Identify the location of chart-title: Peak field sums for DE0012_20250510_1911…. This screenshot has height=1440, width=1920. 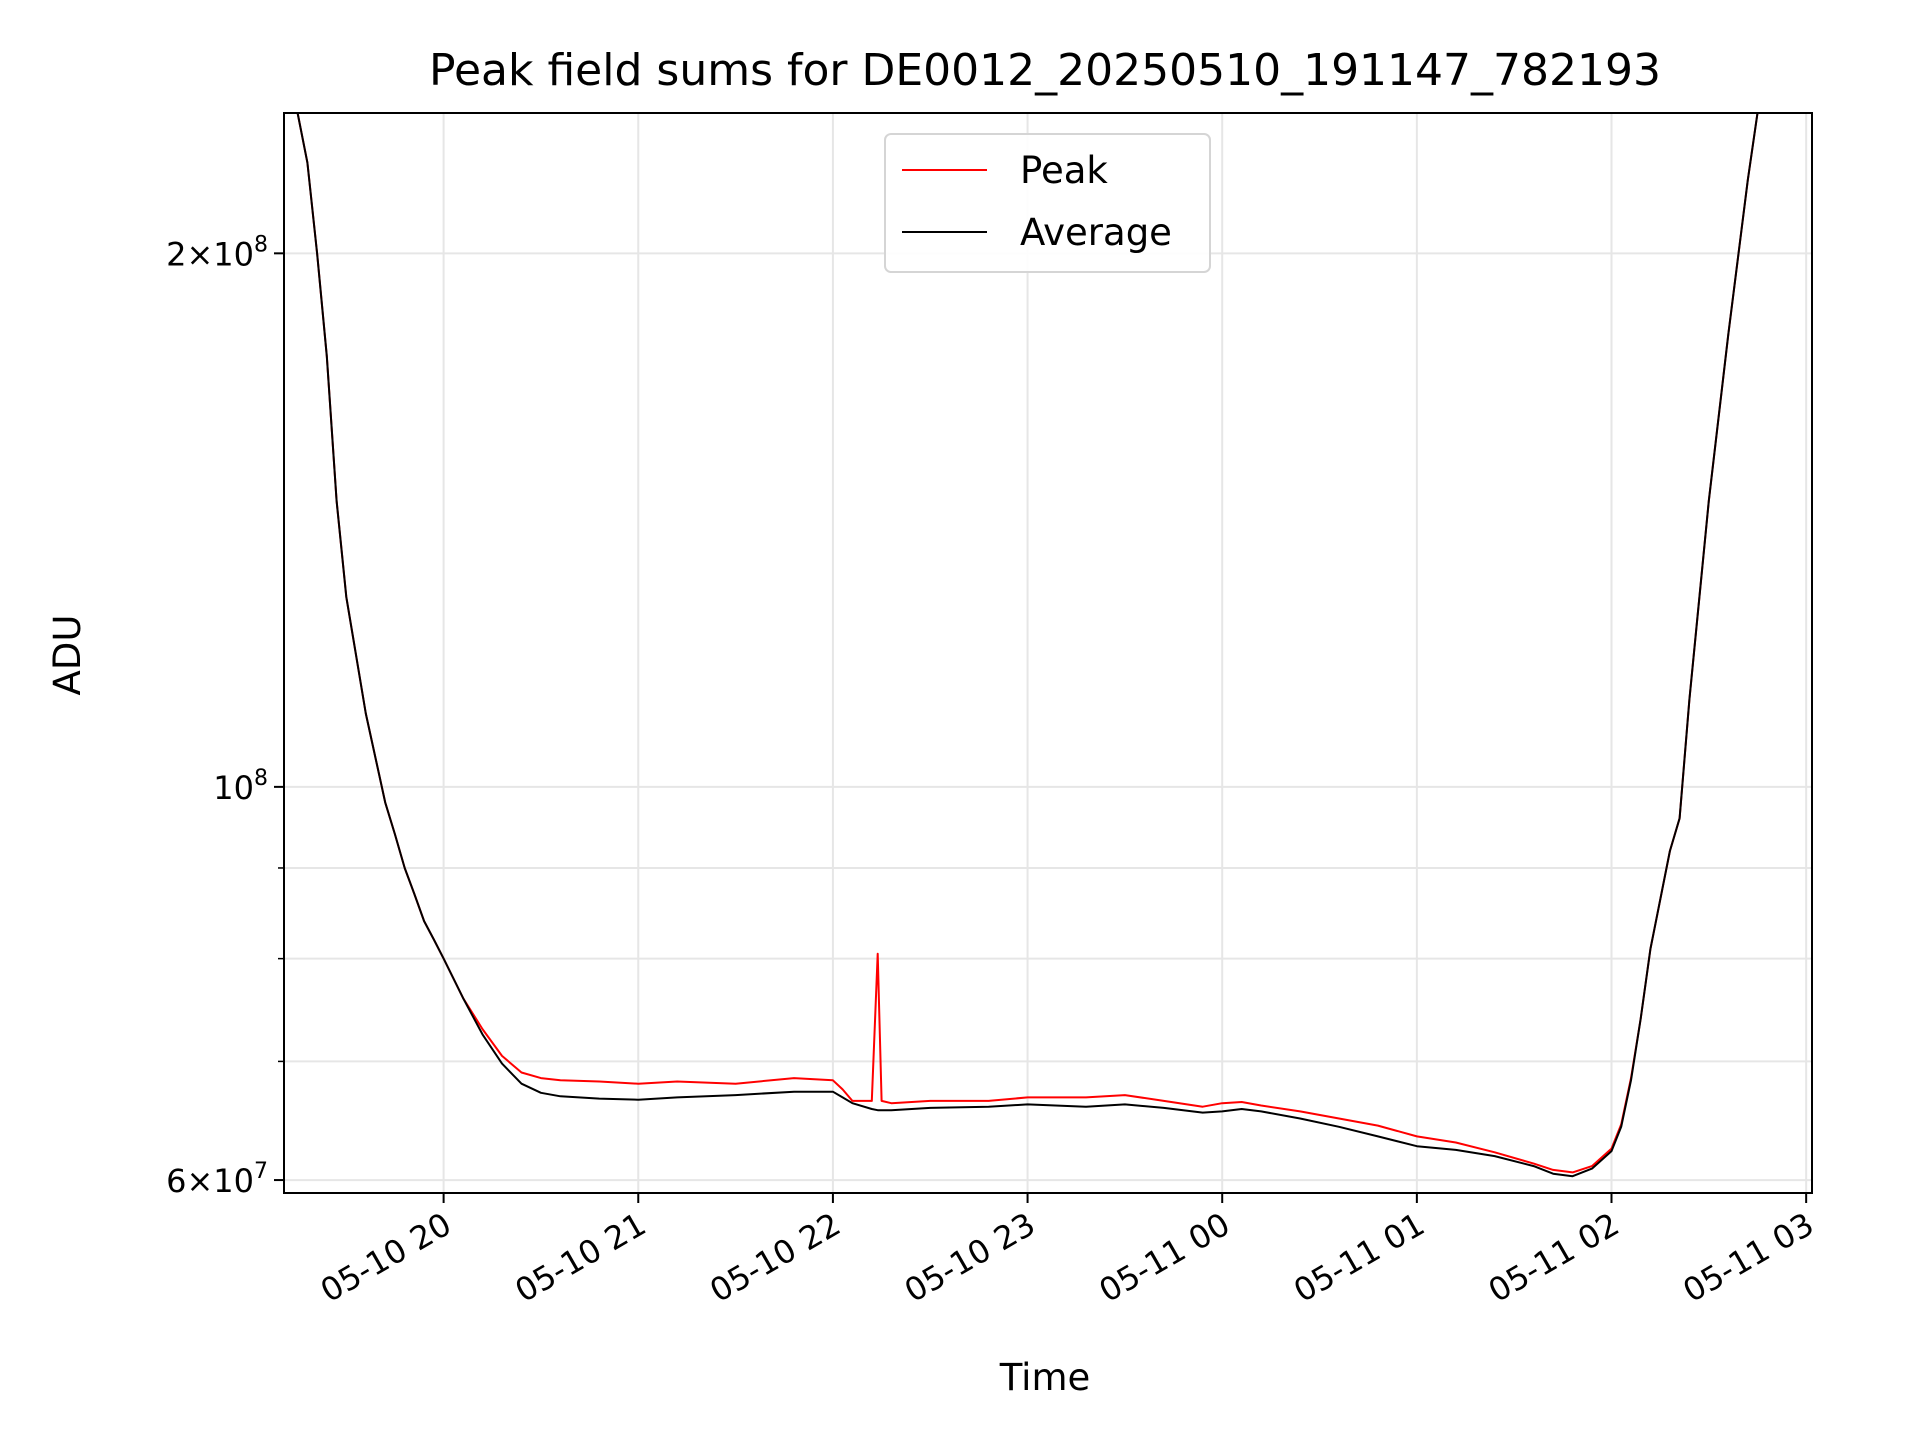
(1045, 70).